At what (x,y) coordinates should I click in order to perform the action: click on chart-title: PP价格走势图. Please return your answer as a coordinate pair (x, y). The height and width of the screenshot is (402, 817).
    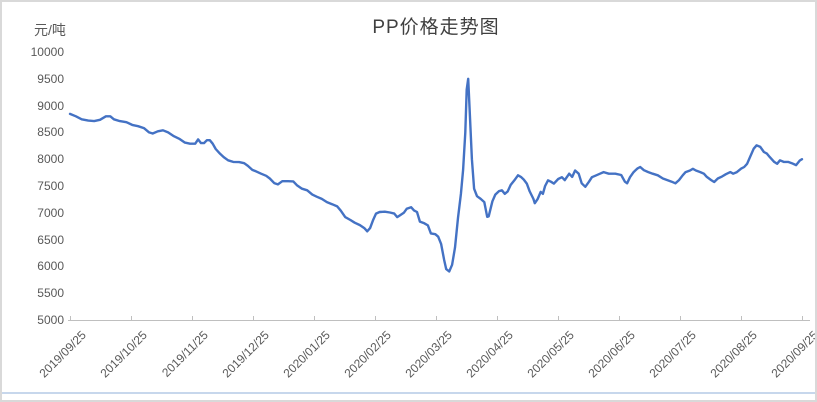
    Looking at the image, I should click on (436, 27).